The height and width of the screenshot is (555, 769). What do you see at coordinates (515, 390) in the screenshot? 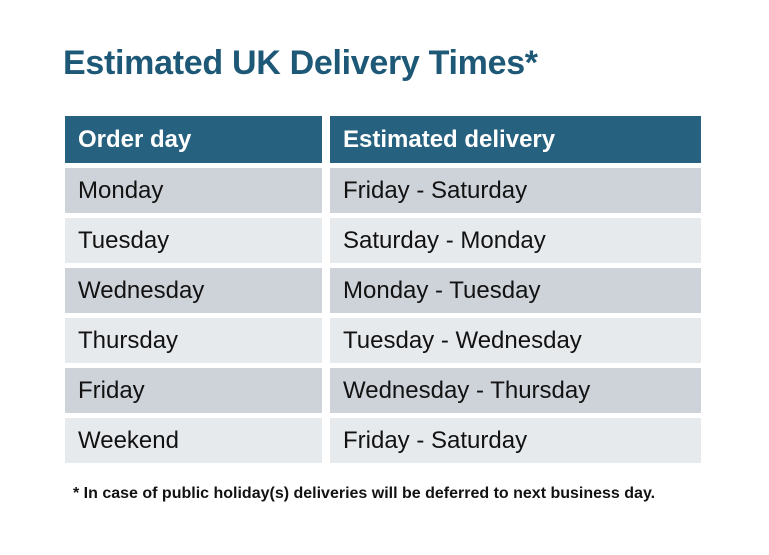
I see `delivery-cell: Wednesday - Thursday` at bounding box center [515, 390].